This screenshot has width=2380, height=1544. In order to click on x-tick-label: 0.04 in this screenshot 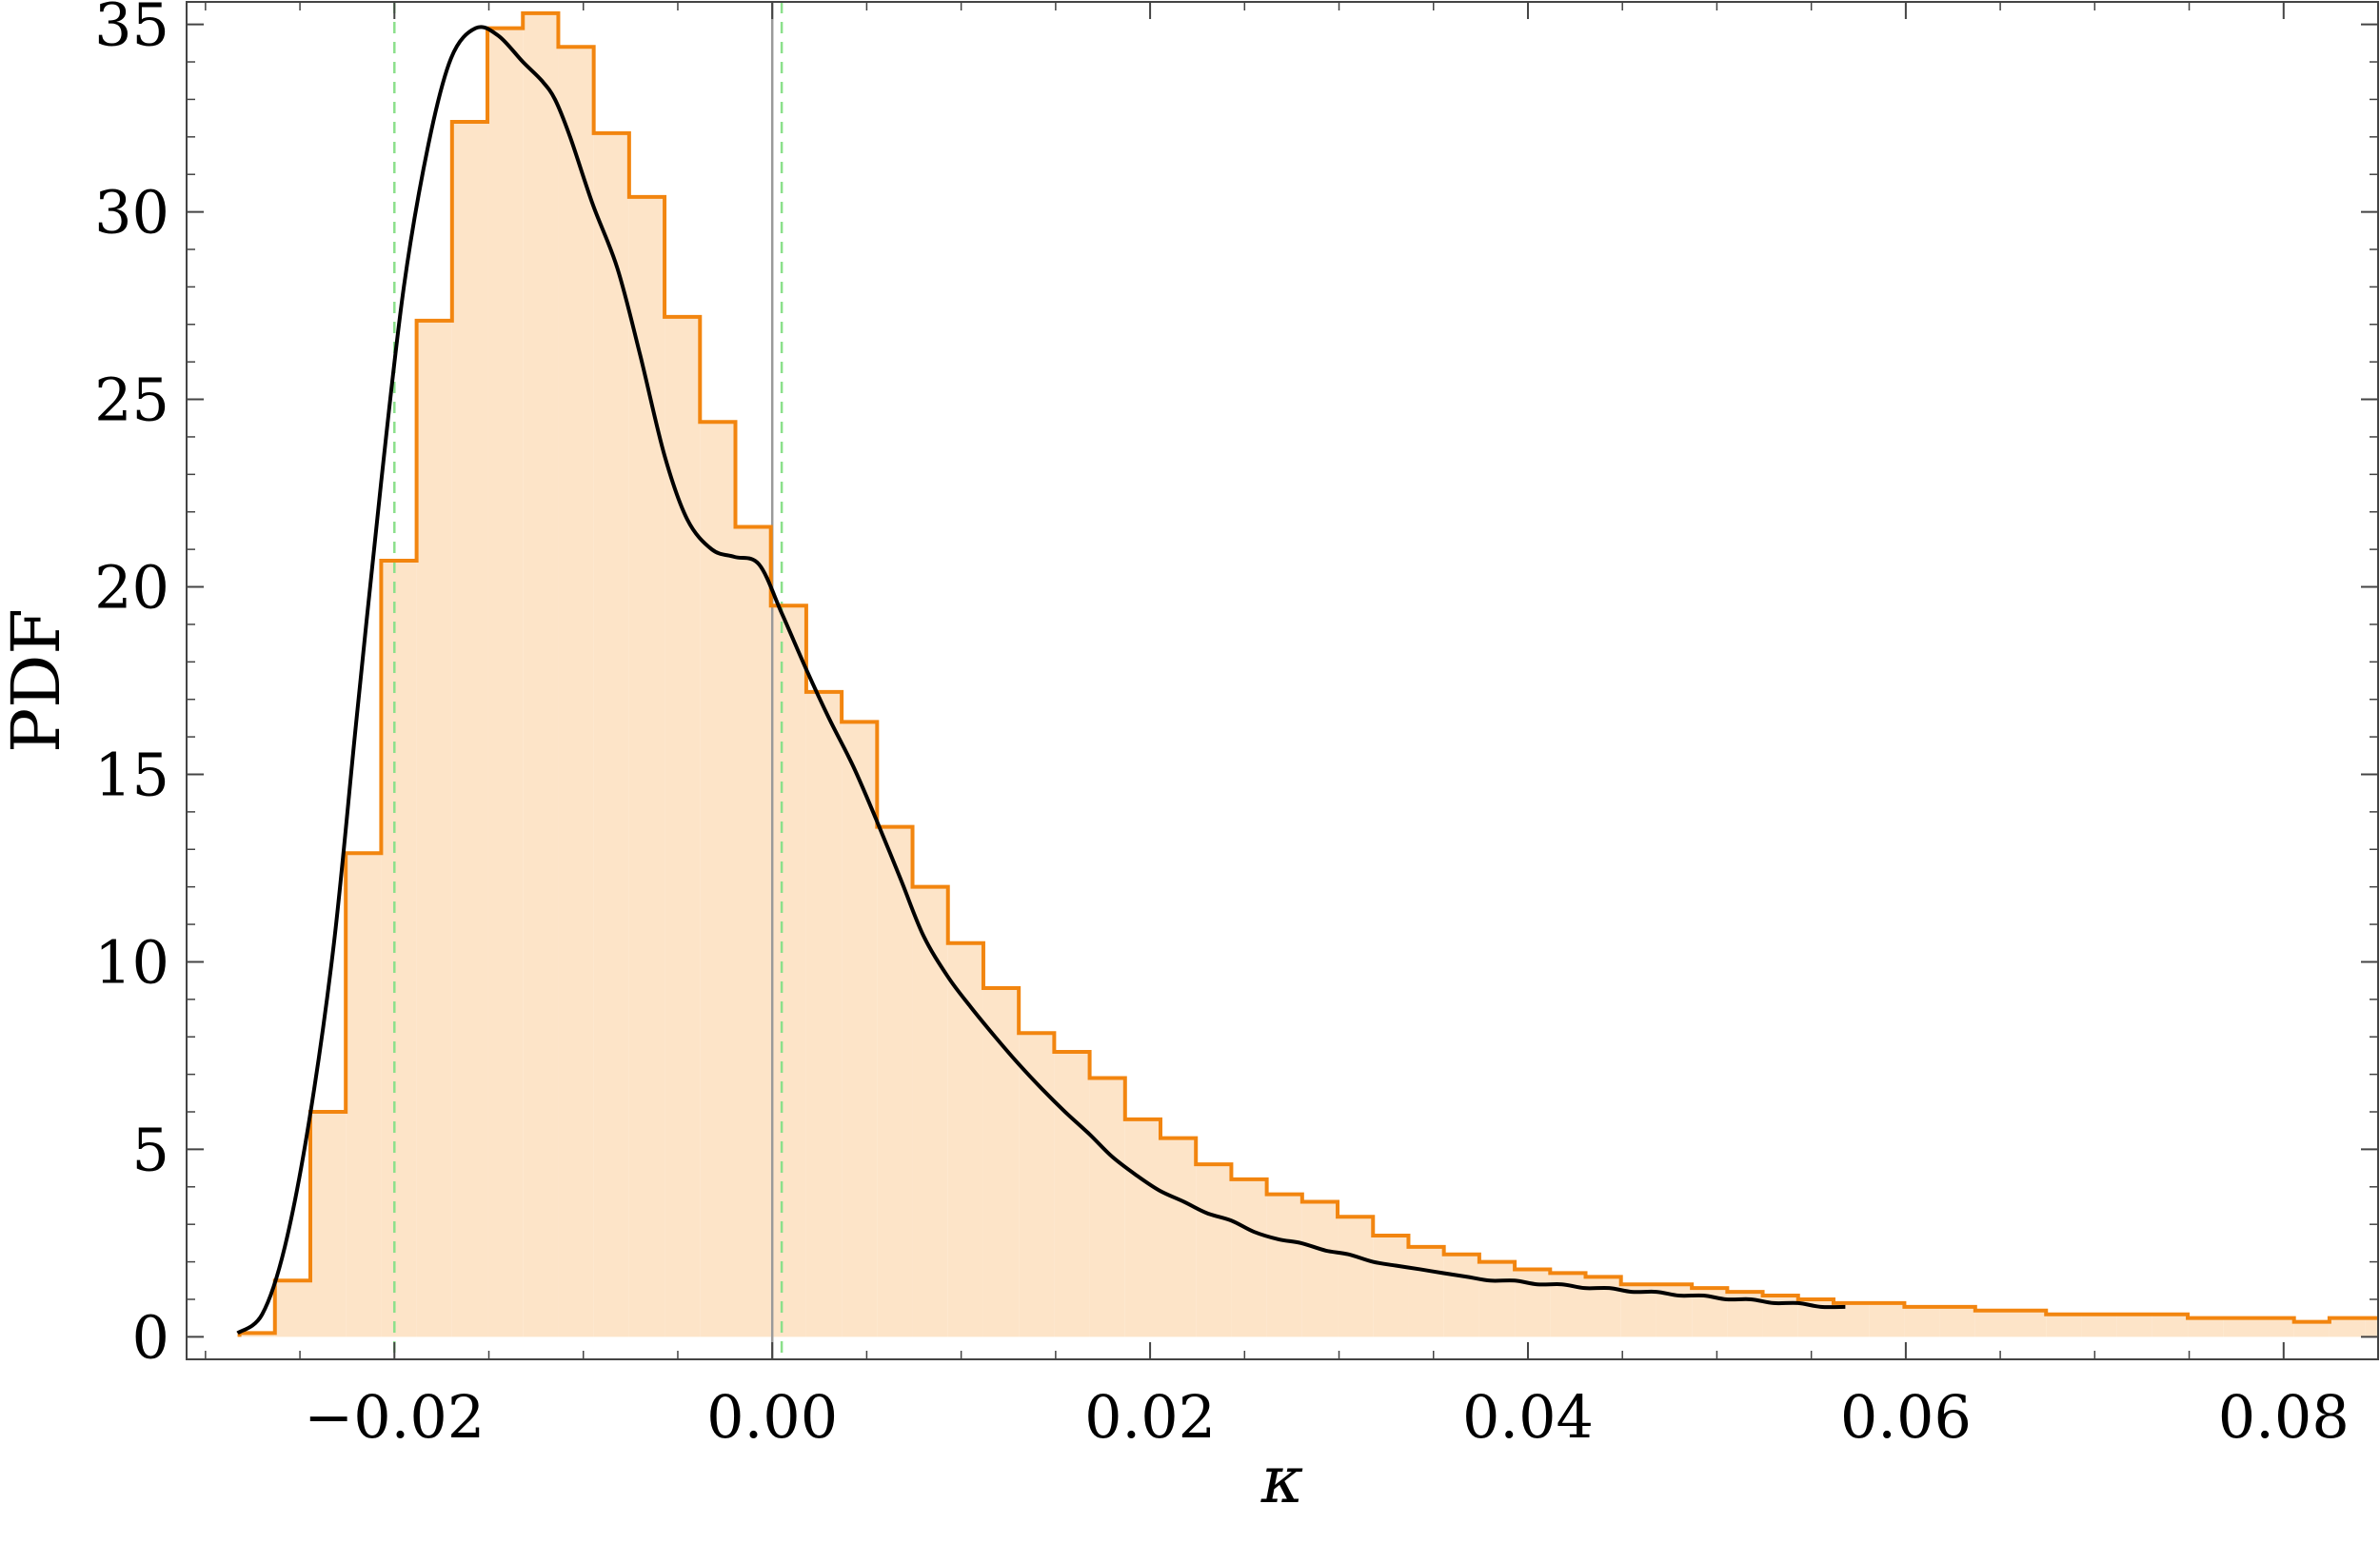, I will do `click(1528, 1417)`.